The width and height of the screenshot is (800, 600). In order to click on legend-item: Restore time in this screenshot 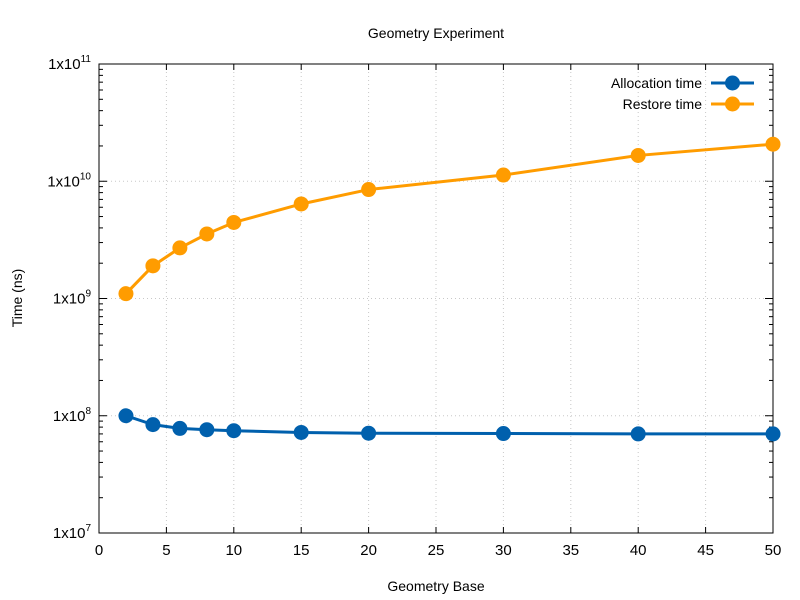, I will do `click(688, 104)`.